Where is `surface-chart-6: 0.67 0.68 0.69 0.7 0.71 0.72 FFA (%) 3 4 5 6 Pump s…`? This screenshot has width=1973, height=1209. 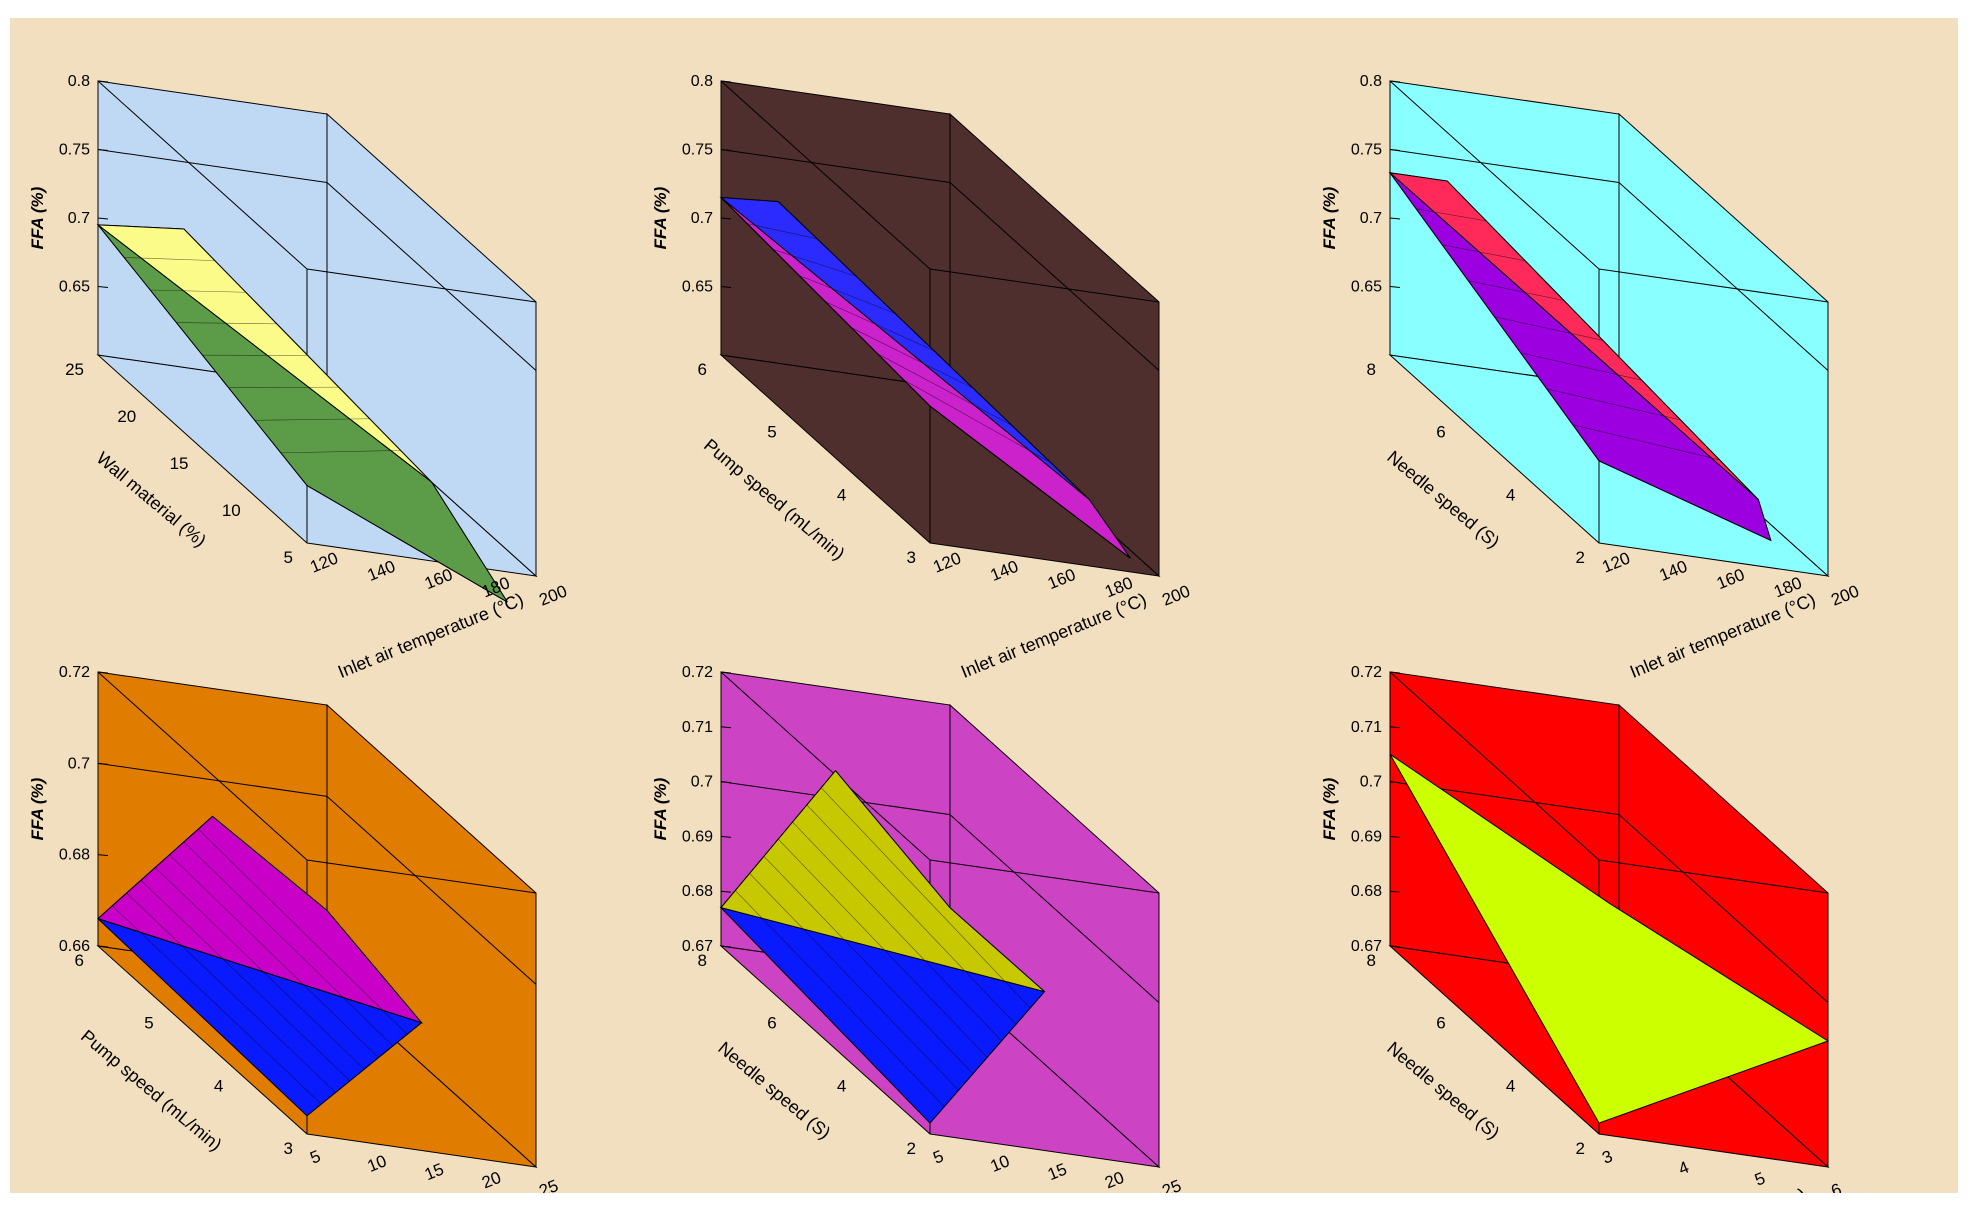
surface-chart-6: 0.67 0.68 0.69 0.7 0.71 0.72 FFA (%) 3 4 5 6 Pump s… is located at coordinates (1582, 928).